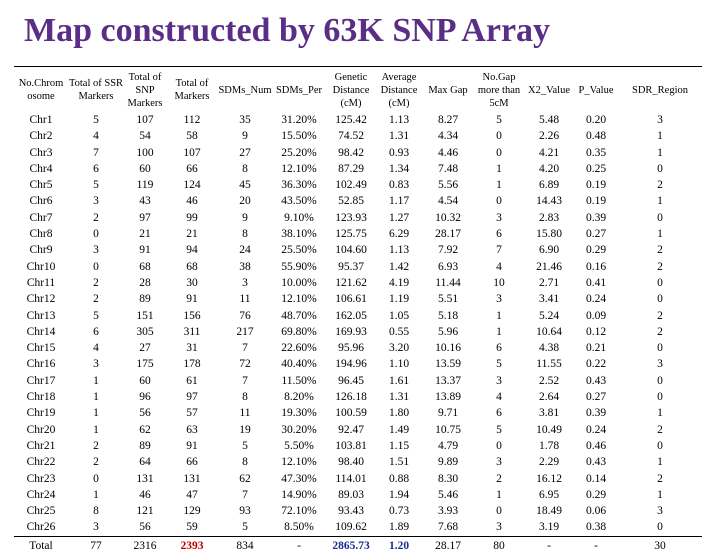  I want to click on table-cell: 2.29, so click(549, 462).